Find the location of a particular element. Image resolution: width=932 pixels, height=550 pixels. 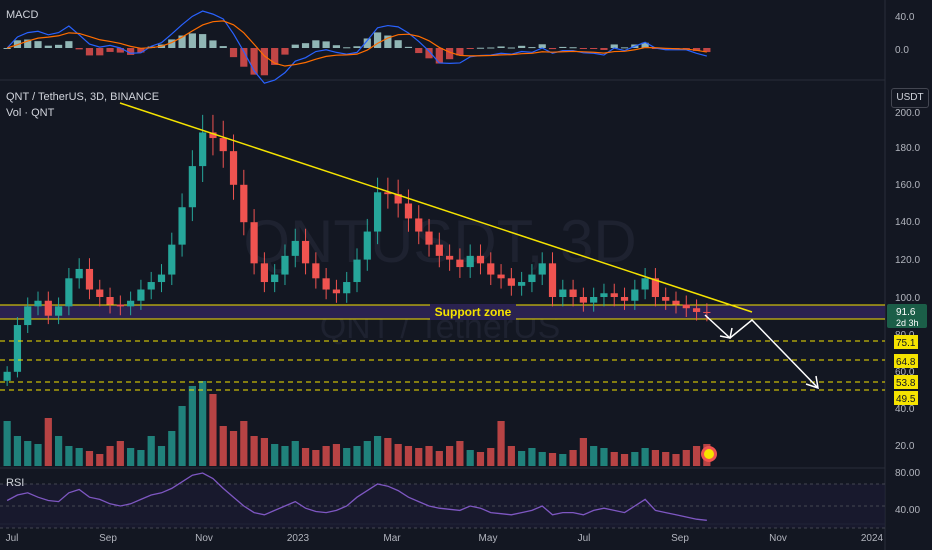

macd-label: MACD is located at coordinates (22, 15).